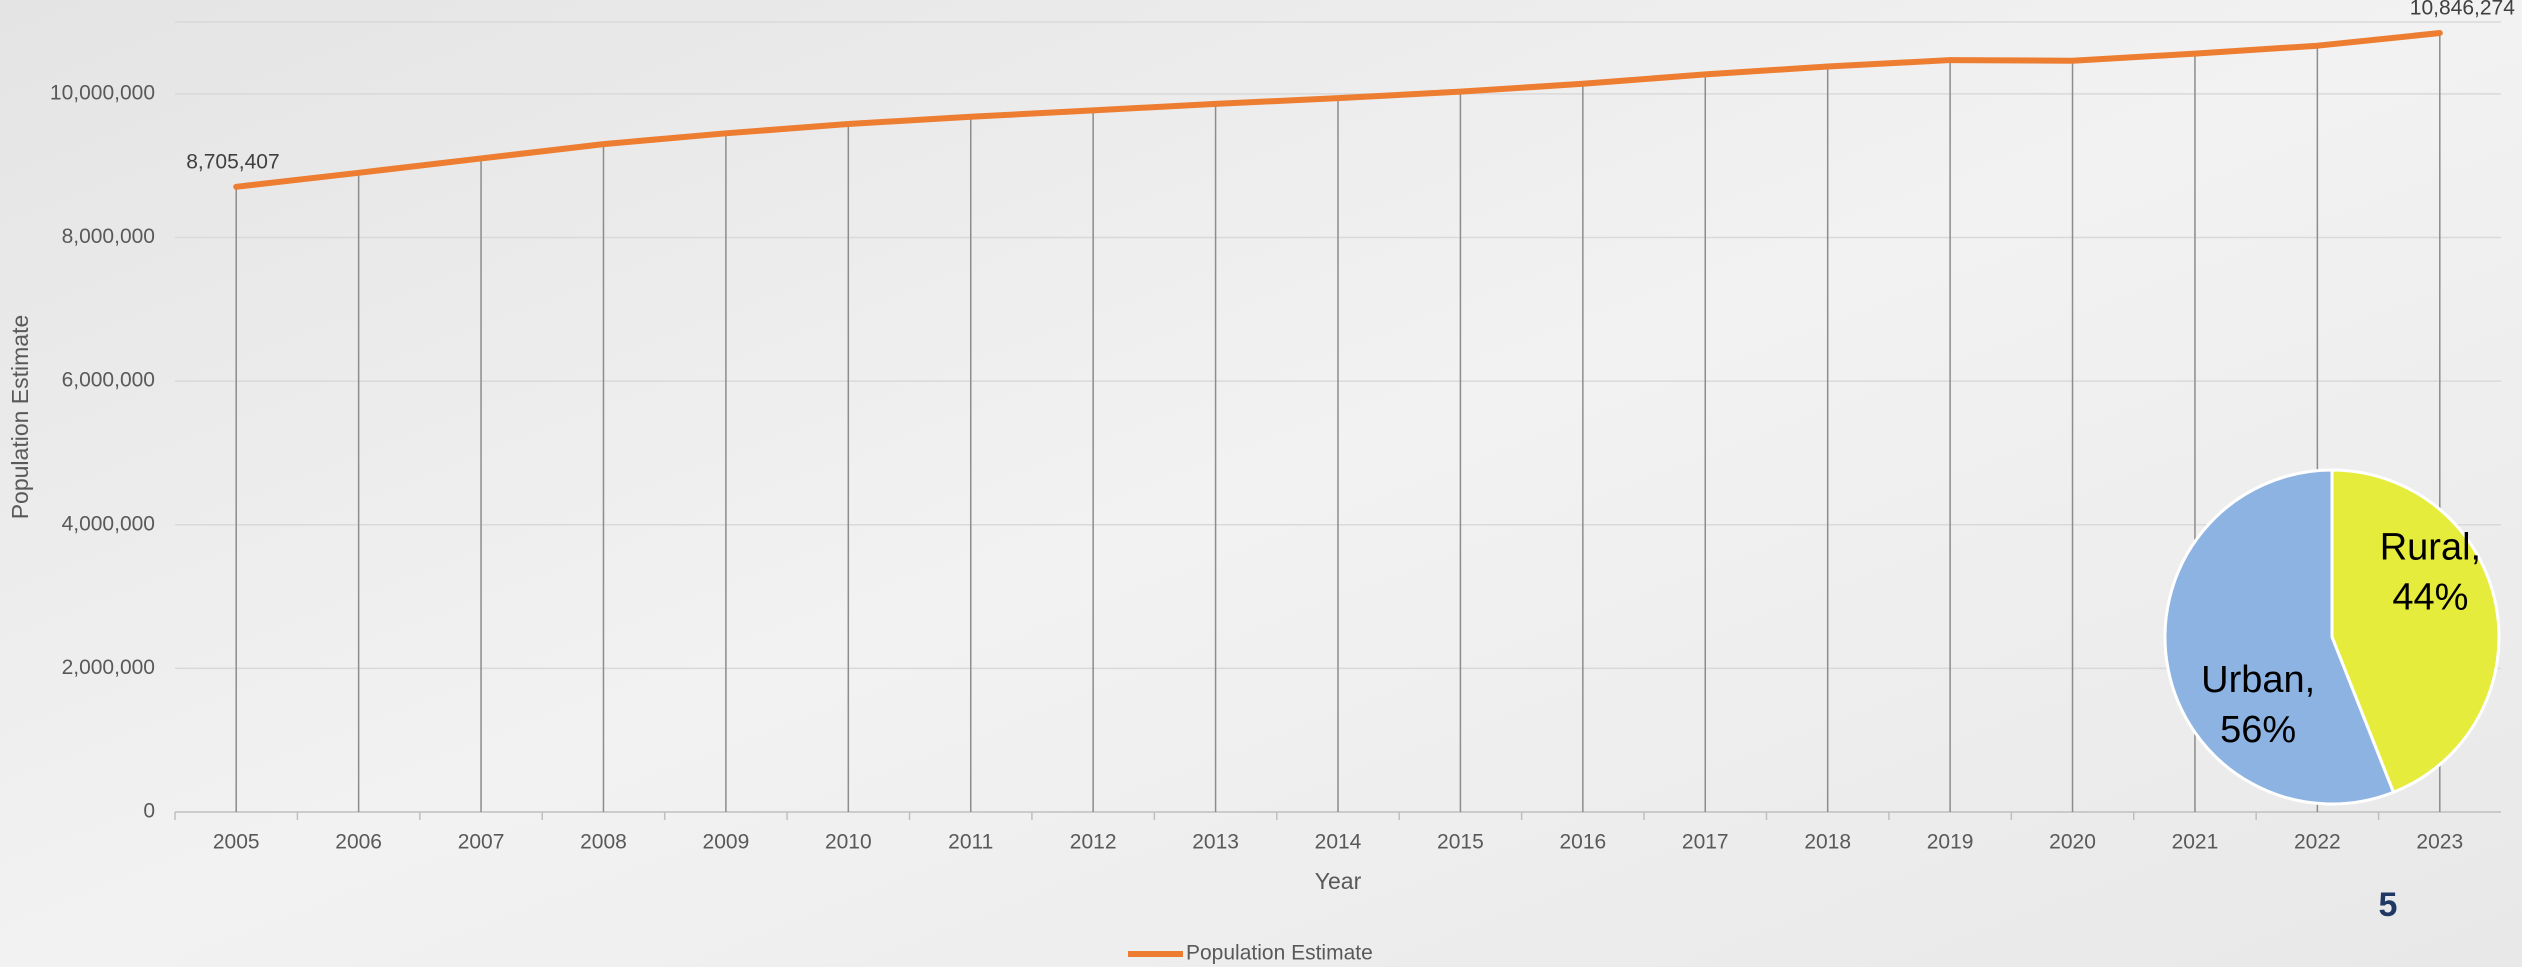 The width and height of the screenshot is (2522, 967). What do you see at coordinates (603, 842) in the screenshot?
I see `x-tick-label: 2008` at bounding box center [603, 842].